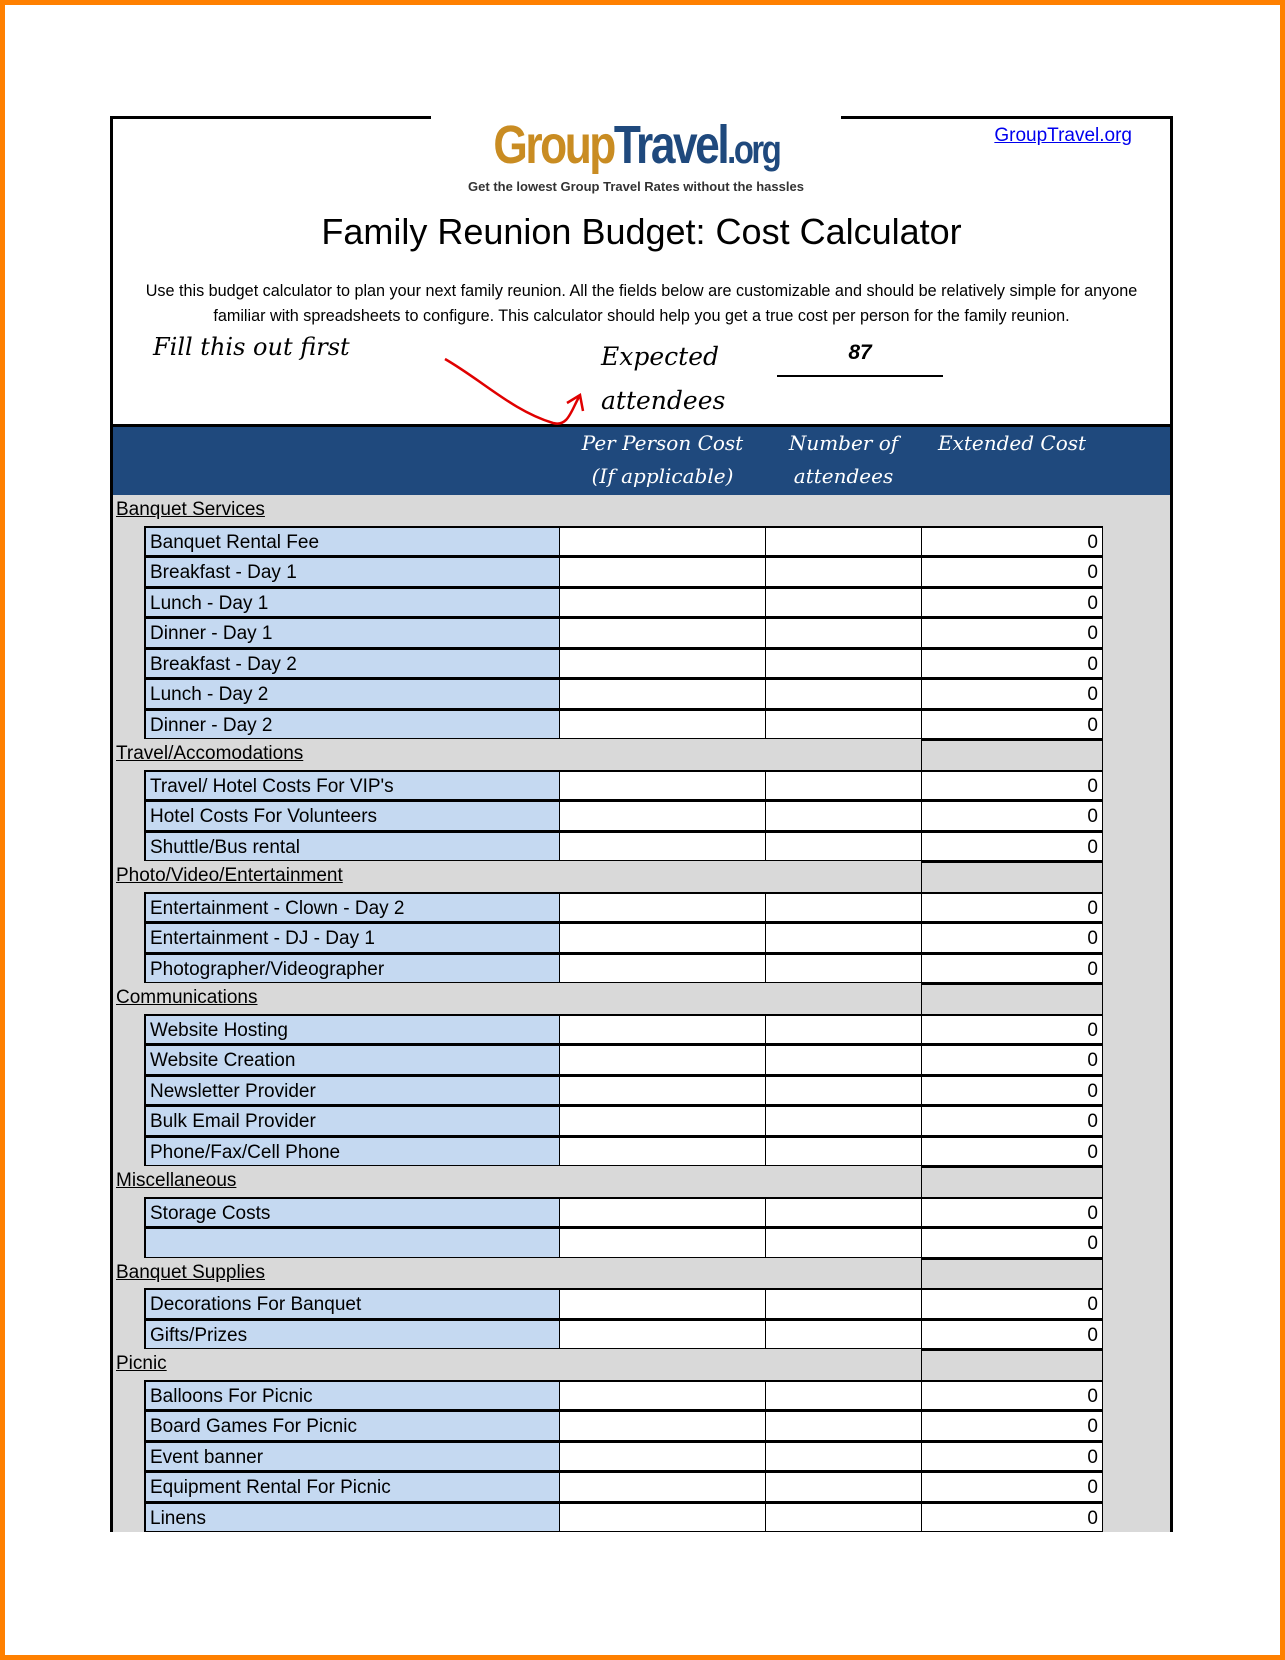 This screenshot has height=1660, width=1285. I want to click on item-label: Breakfast - Day 1, so click(352, 571).